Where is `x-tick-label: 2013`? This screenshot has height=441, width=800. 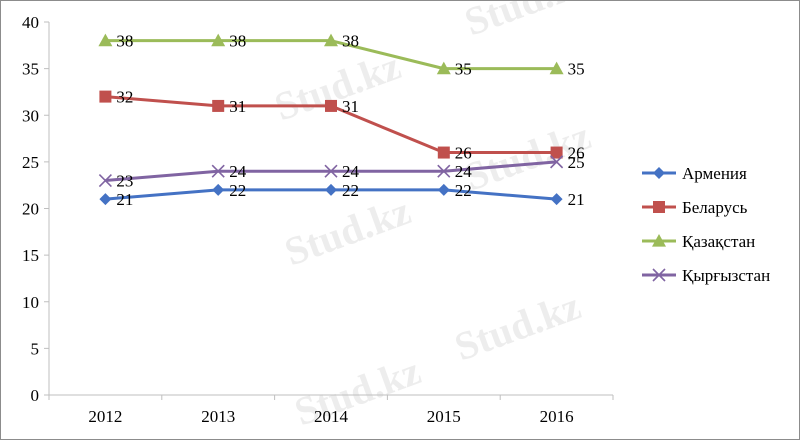 x-tick-label: 2013 is located at coordinates (218, 416).